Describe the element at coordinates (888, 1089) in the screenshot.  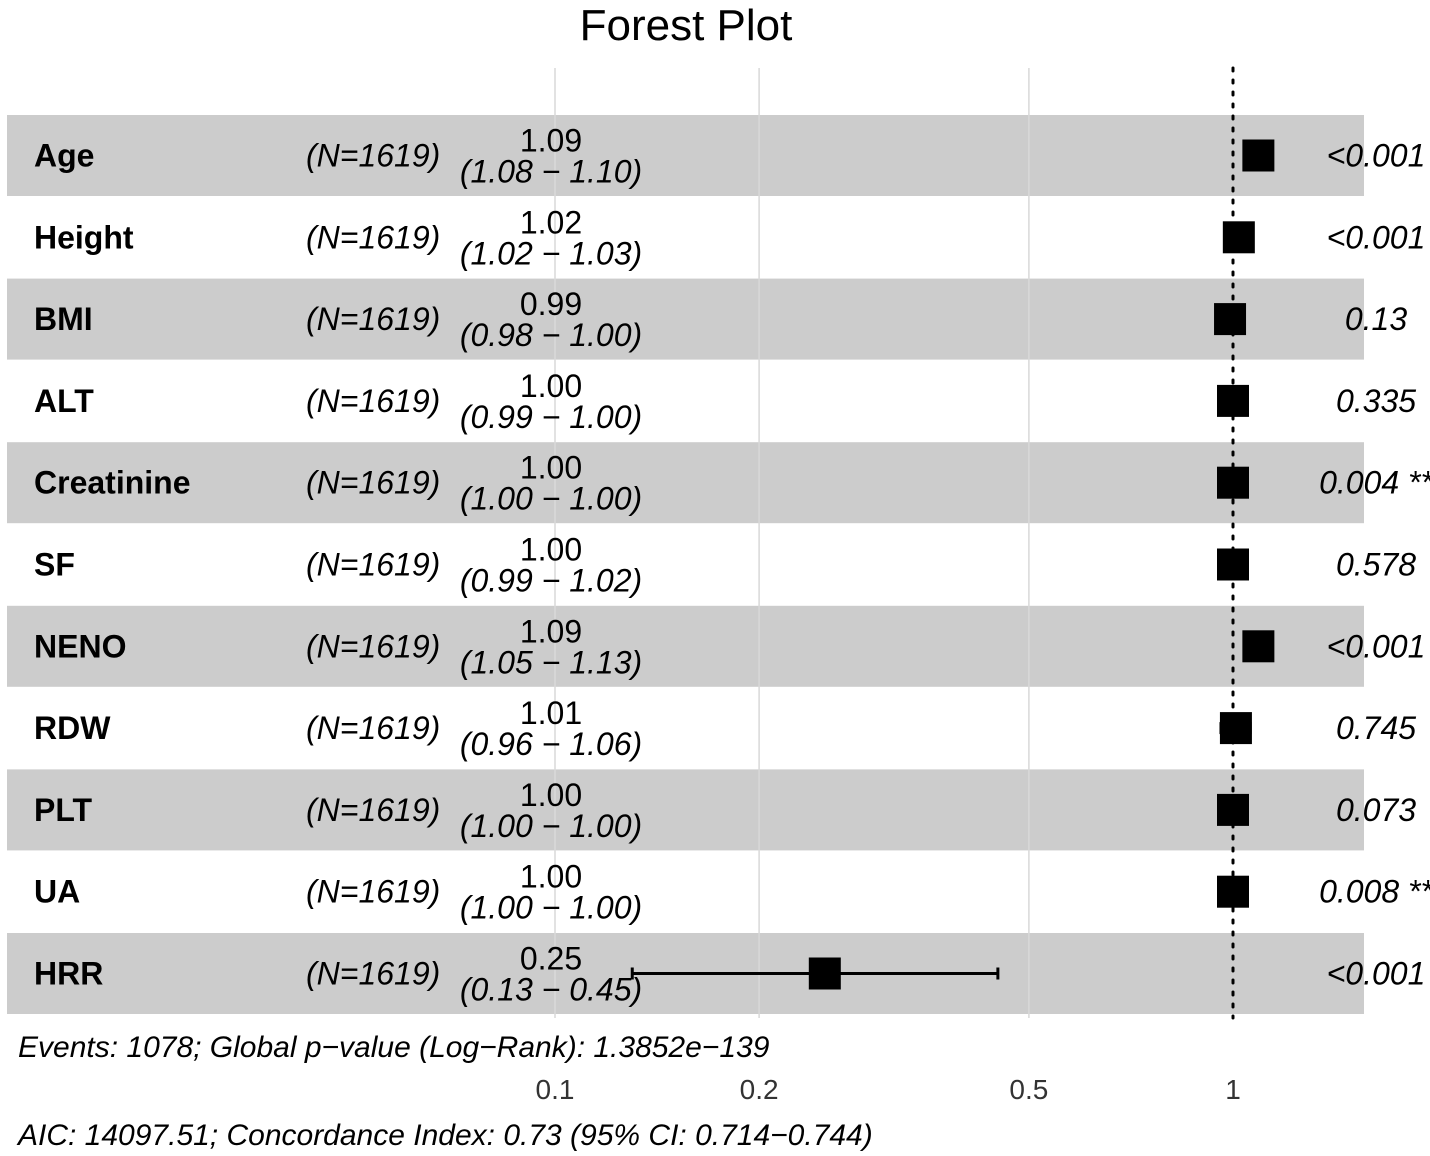
I see `x-axis-ticks: 0.1 0.2 0.5 1` at that location.